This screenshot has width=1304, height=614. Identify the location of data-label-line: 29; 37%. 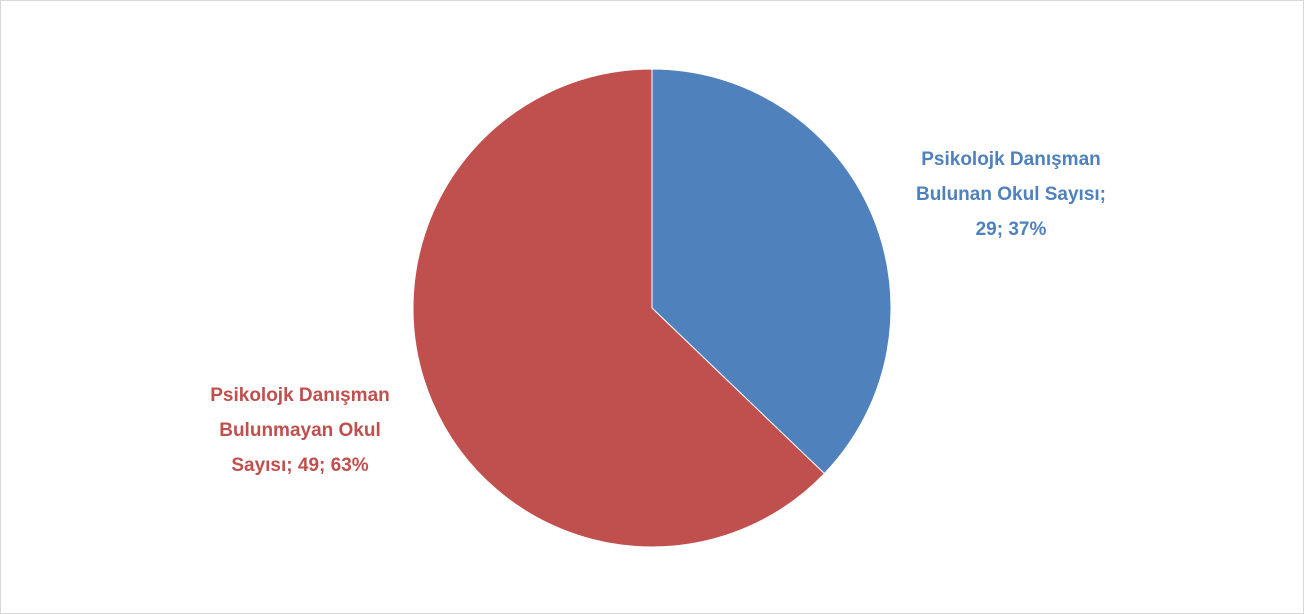
(1011, 229).